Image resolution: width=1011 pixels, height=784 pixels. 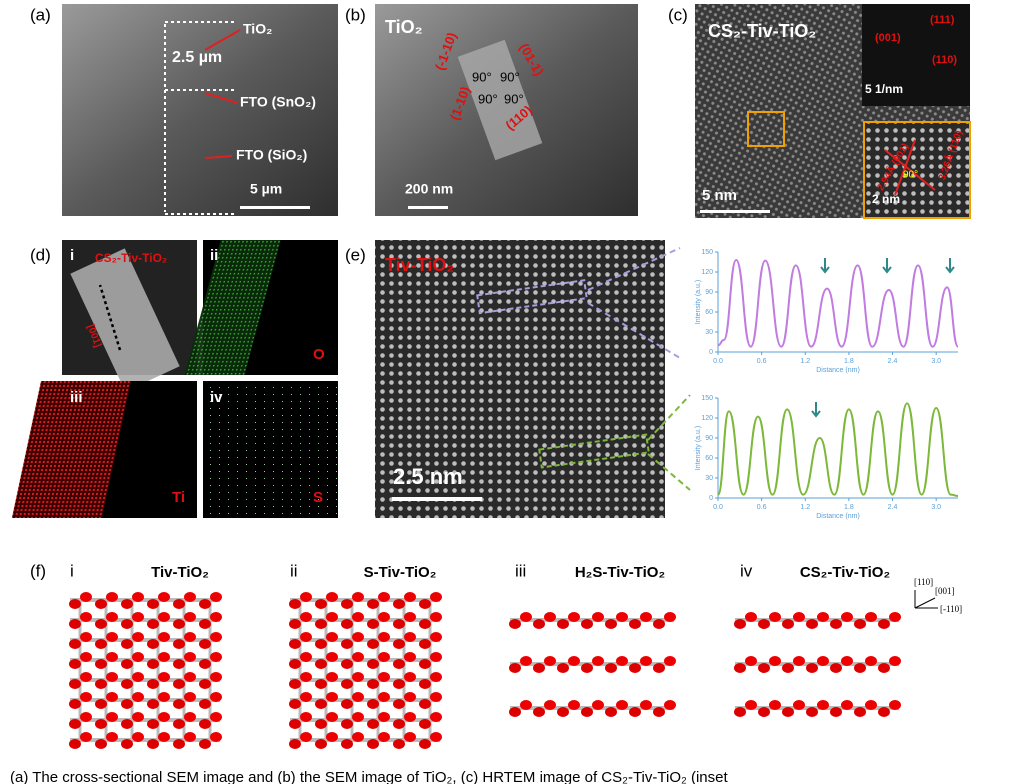 What do you see at coordinates (40, 14) in the screenshot?
I see `panel-label: (a)` at bounding box center [40, 14].